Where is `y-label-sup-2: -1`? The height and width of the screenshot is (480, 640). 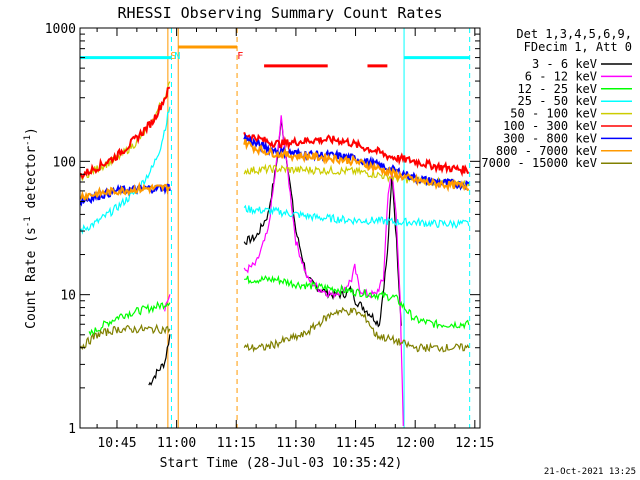
y-label-sup-2: -1 is located at coordinates (28, 140).